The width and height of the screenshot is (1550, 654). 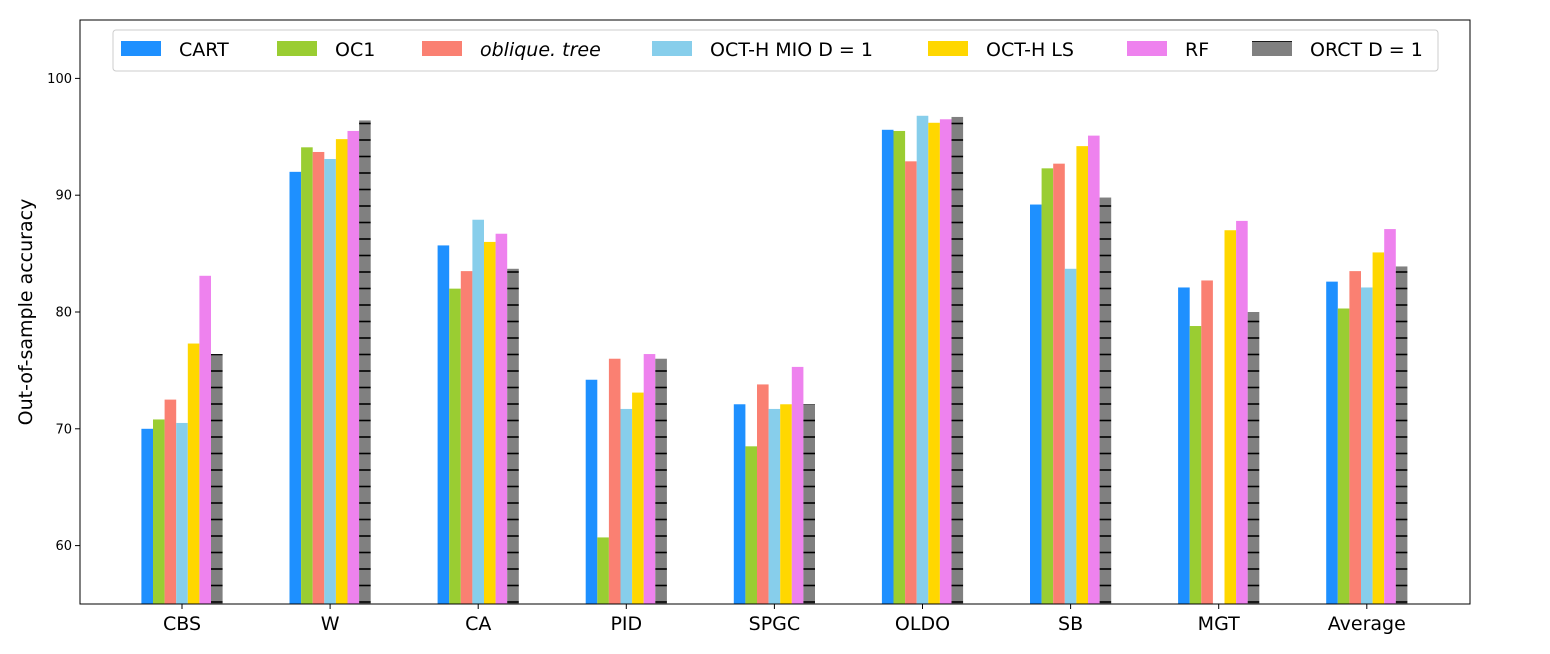 What do you see at coordinates (945, 361) in the screenshot?
I see `bar-rf-oldo` at bounding box center [945, 361].